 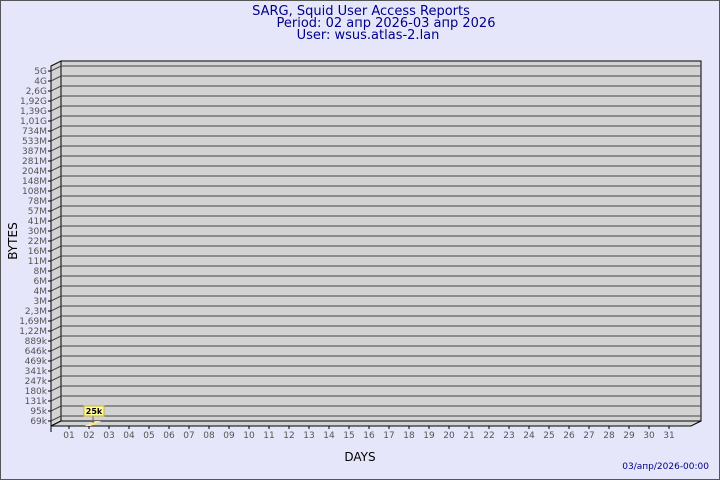 What do you see at coordinates (37, 222) in the screenshot?
I see `y-tick-label: 41M` at bounding box center [37, 222].